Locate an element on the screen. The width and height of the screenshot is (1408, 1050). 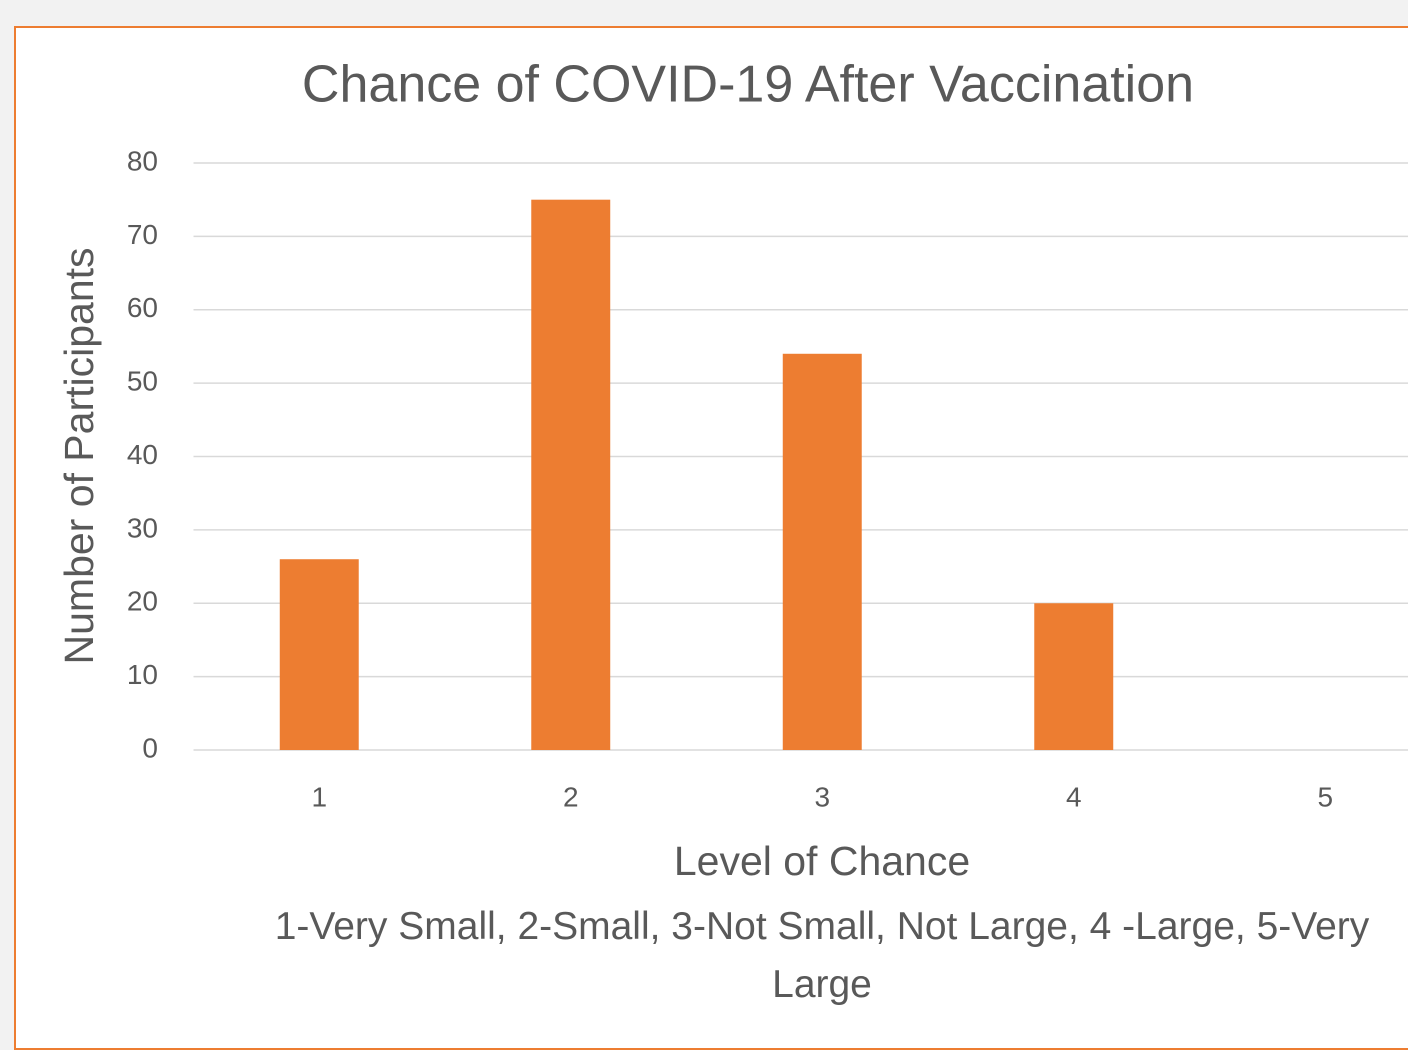
y-tick-label: 70 is located at coordinates (142, 234).